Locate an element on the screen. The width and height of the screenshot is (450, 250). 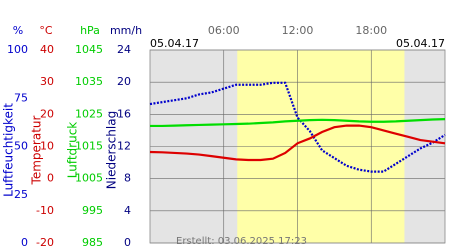
y-tick-label: -20 is located at coordinates (45, 242).